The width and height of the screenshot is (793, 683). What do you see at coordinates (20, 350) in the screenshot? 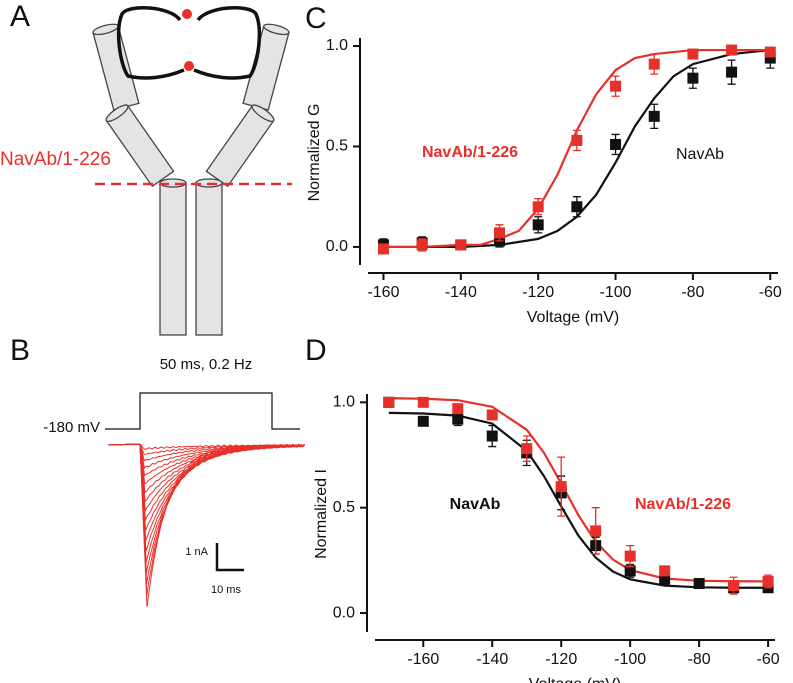
I see `panel-label: B` at bounding box center [20, 350].